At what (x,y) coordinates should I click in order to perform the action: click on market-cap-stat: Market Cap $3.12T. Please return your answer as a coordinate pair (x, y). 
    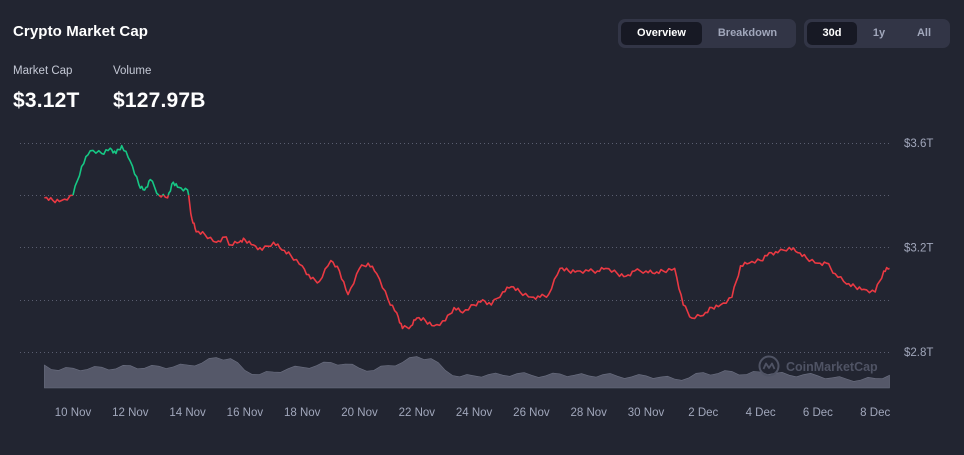
    Looking at the image, I should click on (46, 89).